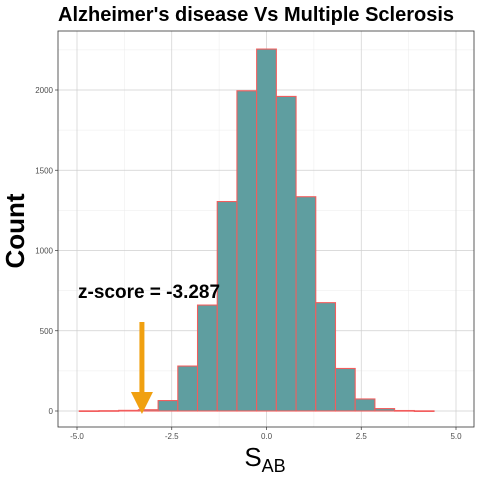  Describe the element at coordinates (172, 436) in the screenshot. I see `x-tick-label: -2.5` at that location.